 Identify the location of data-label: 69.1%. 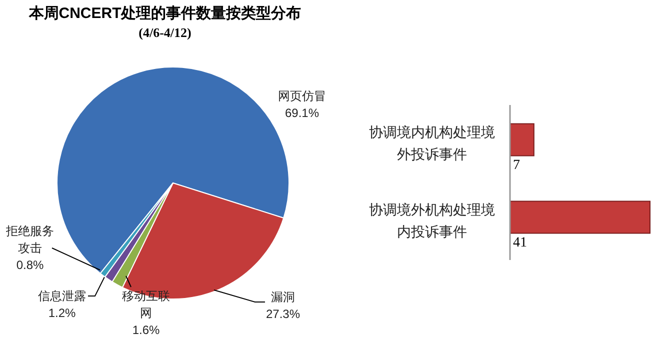
(302, 113).